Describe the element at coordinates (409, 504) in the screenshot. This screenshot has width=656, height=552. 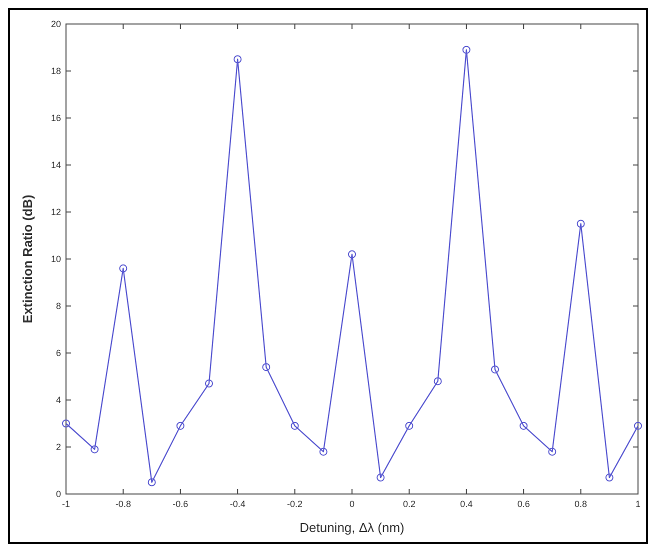
I see `x-tick-label: 0.2` at that location.